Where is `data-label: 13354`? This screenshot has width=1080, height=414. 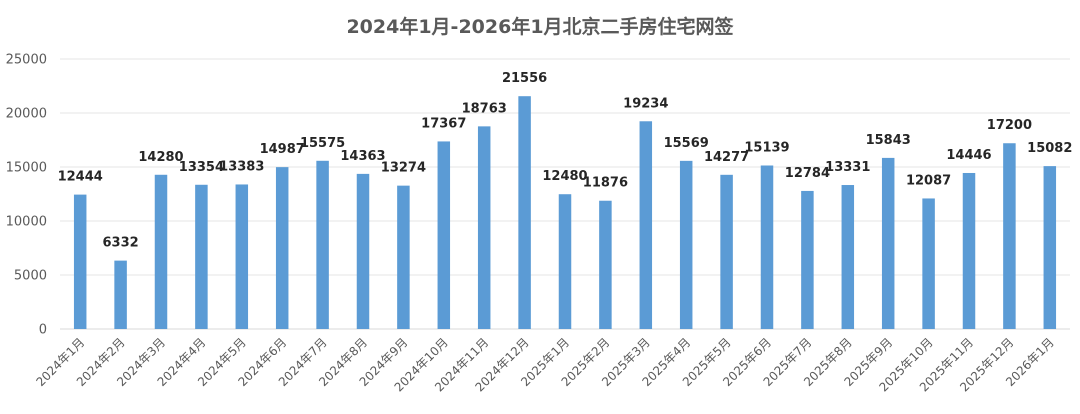
data-label: 13354 is located at coordinates (201, 167).